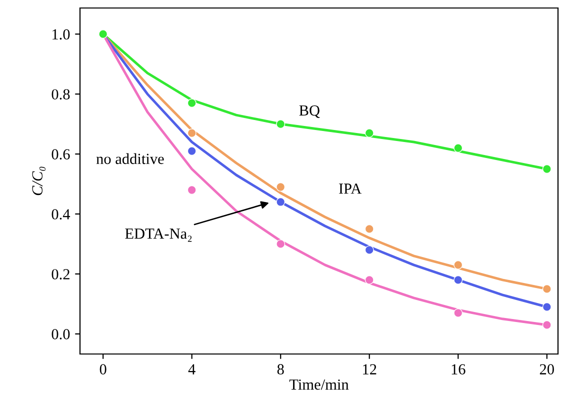  I want to click on y-tick-label: 0.6, so click(61, 154).